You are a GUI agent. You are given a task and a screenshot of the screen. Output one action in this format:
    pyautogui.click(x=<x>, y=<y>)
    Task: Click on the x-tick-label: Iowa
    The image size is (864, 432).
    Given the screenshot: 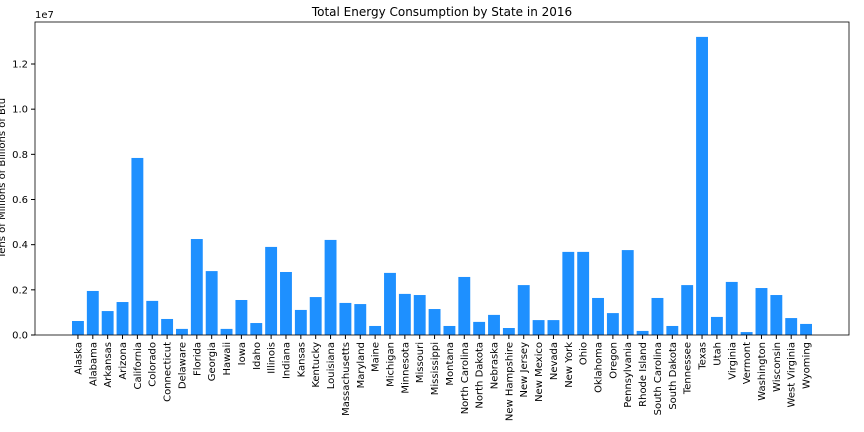 What is the action you would take?
    pyautogui.click(x=242, y=353)
    